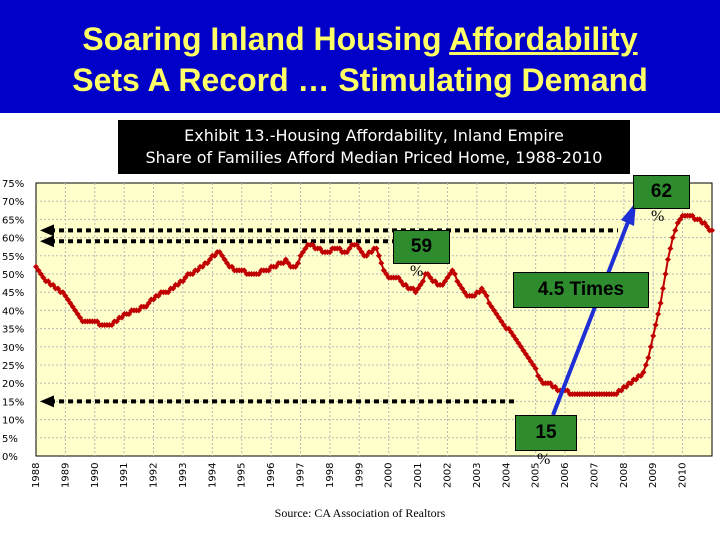 The width and height of the screenshot is (720, 540). Describe the element at coordinates (36, 475) in the screenshot. I see `x-tick-label: 1988` at that location.